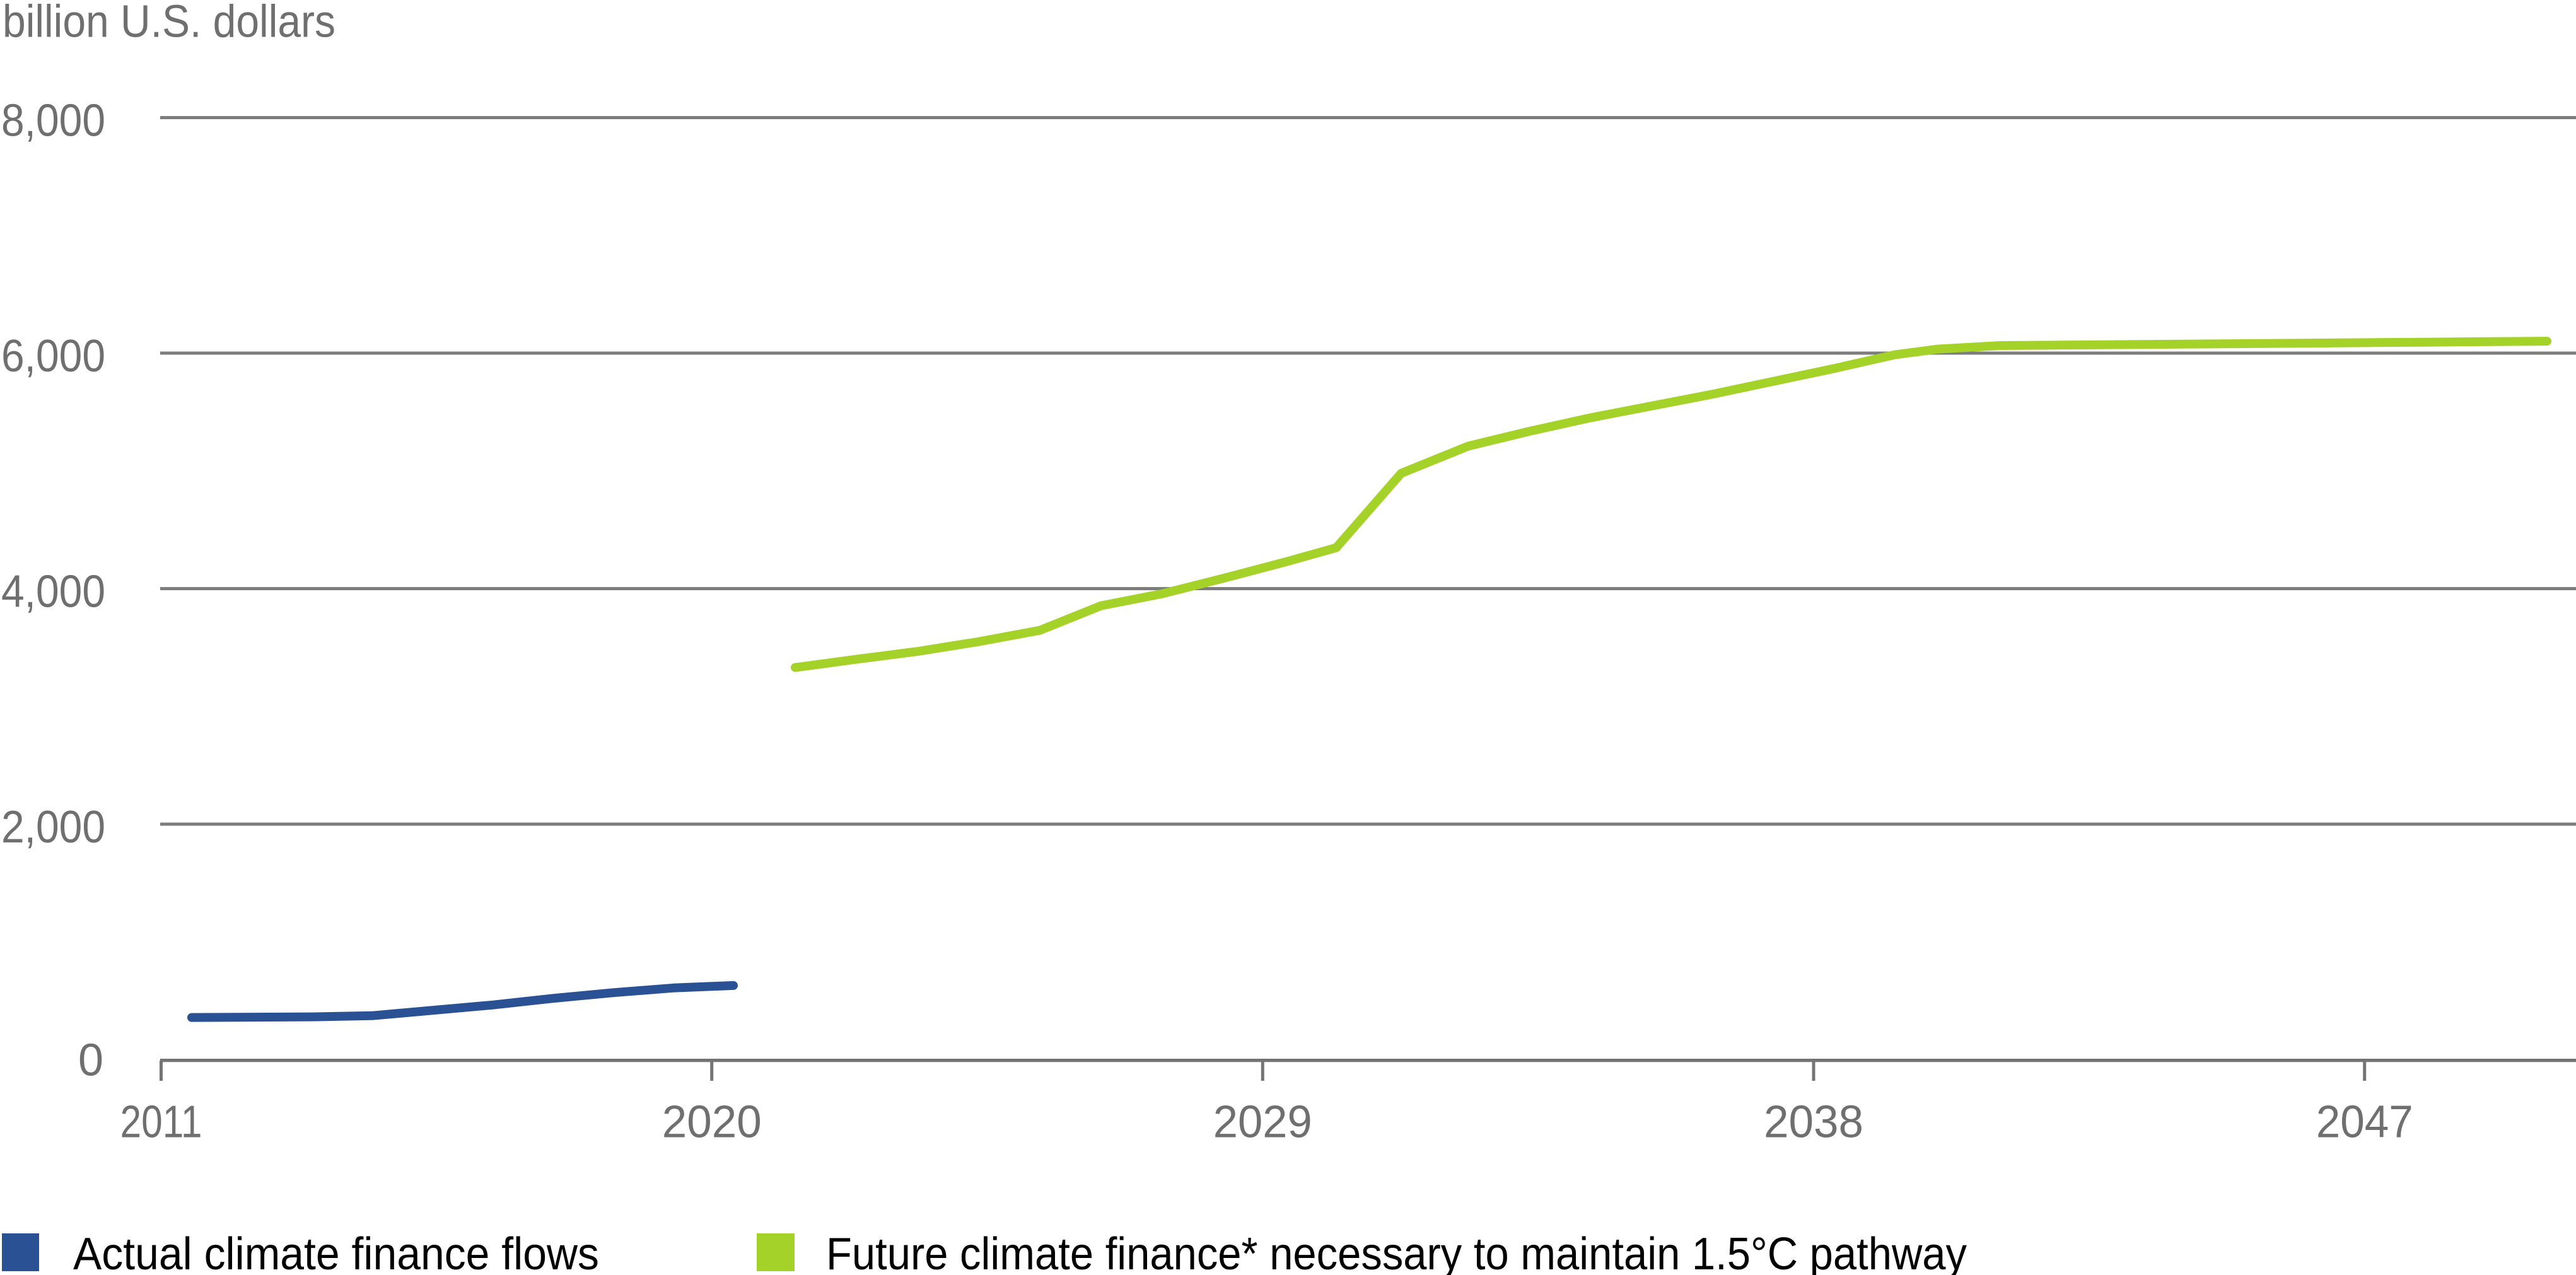  I want to click on svg-text: 2020, so click(712, 1122).